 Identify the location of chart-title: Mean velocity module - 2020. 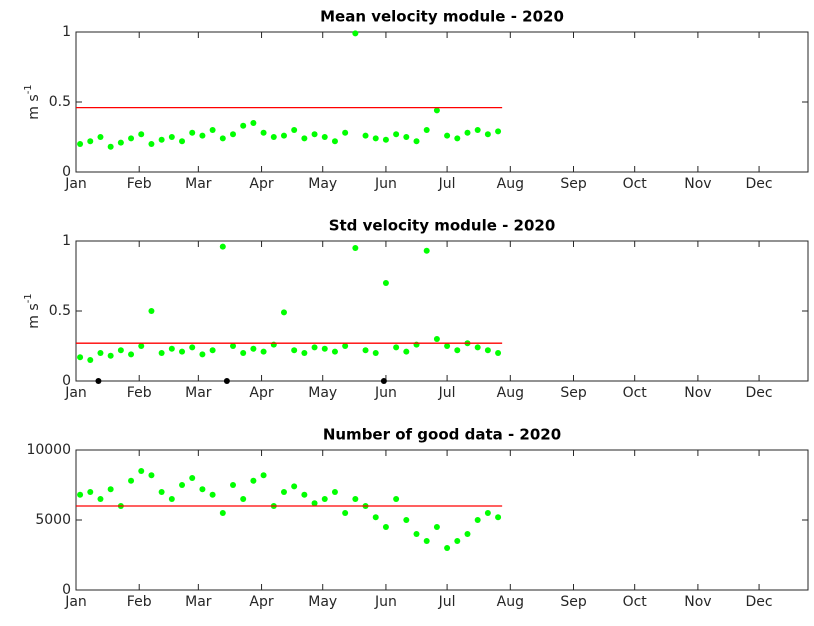
(442, 17).